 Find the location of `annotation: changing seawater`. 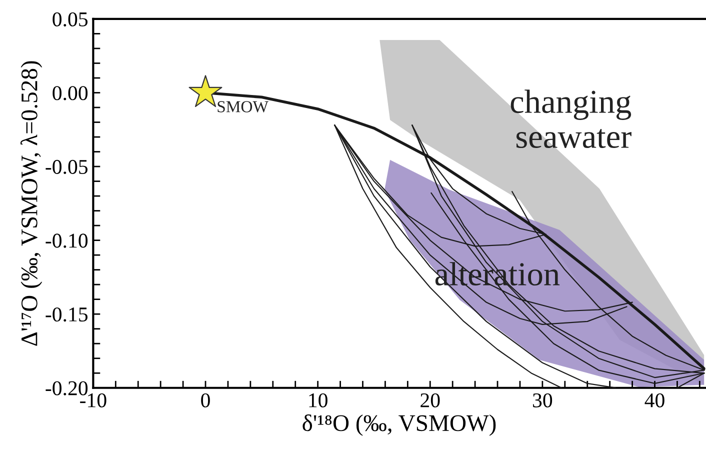

annotation: changing seawater is located at coordinates (571, 119).